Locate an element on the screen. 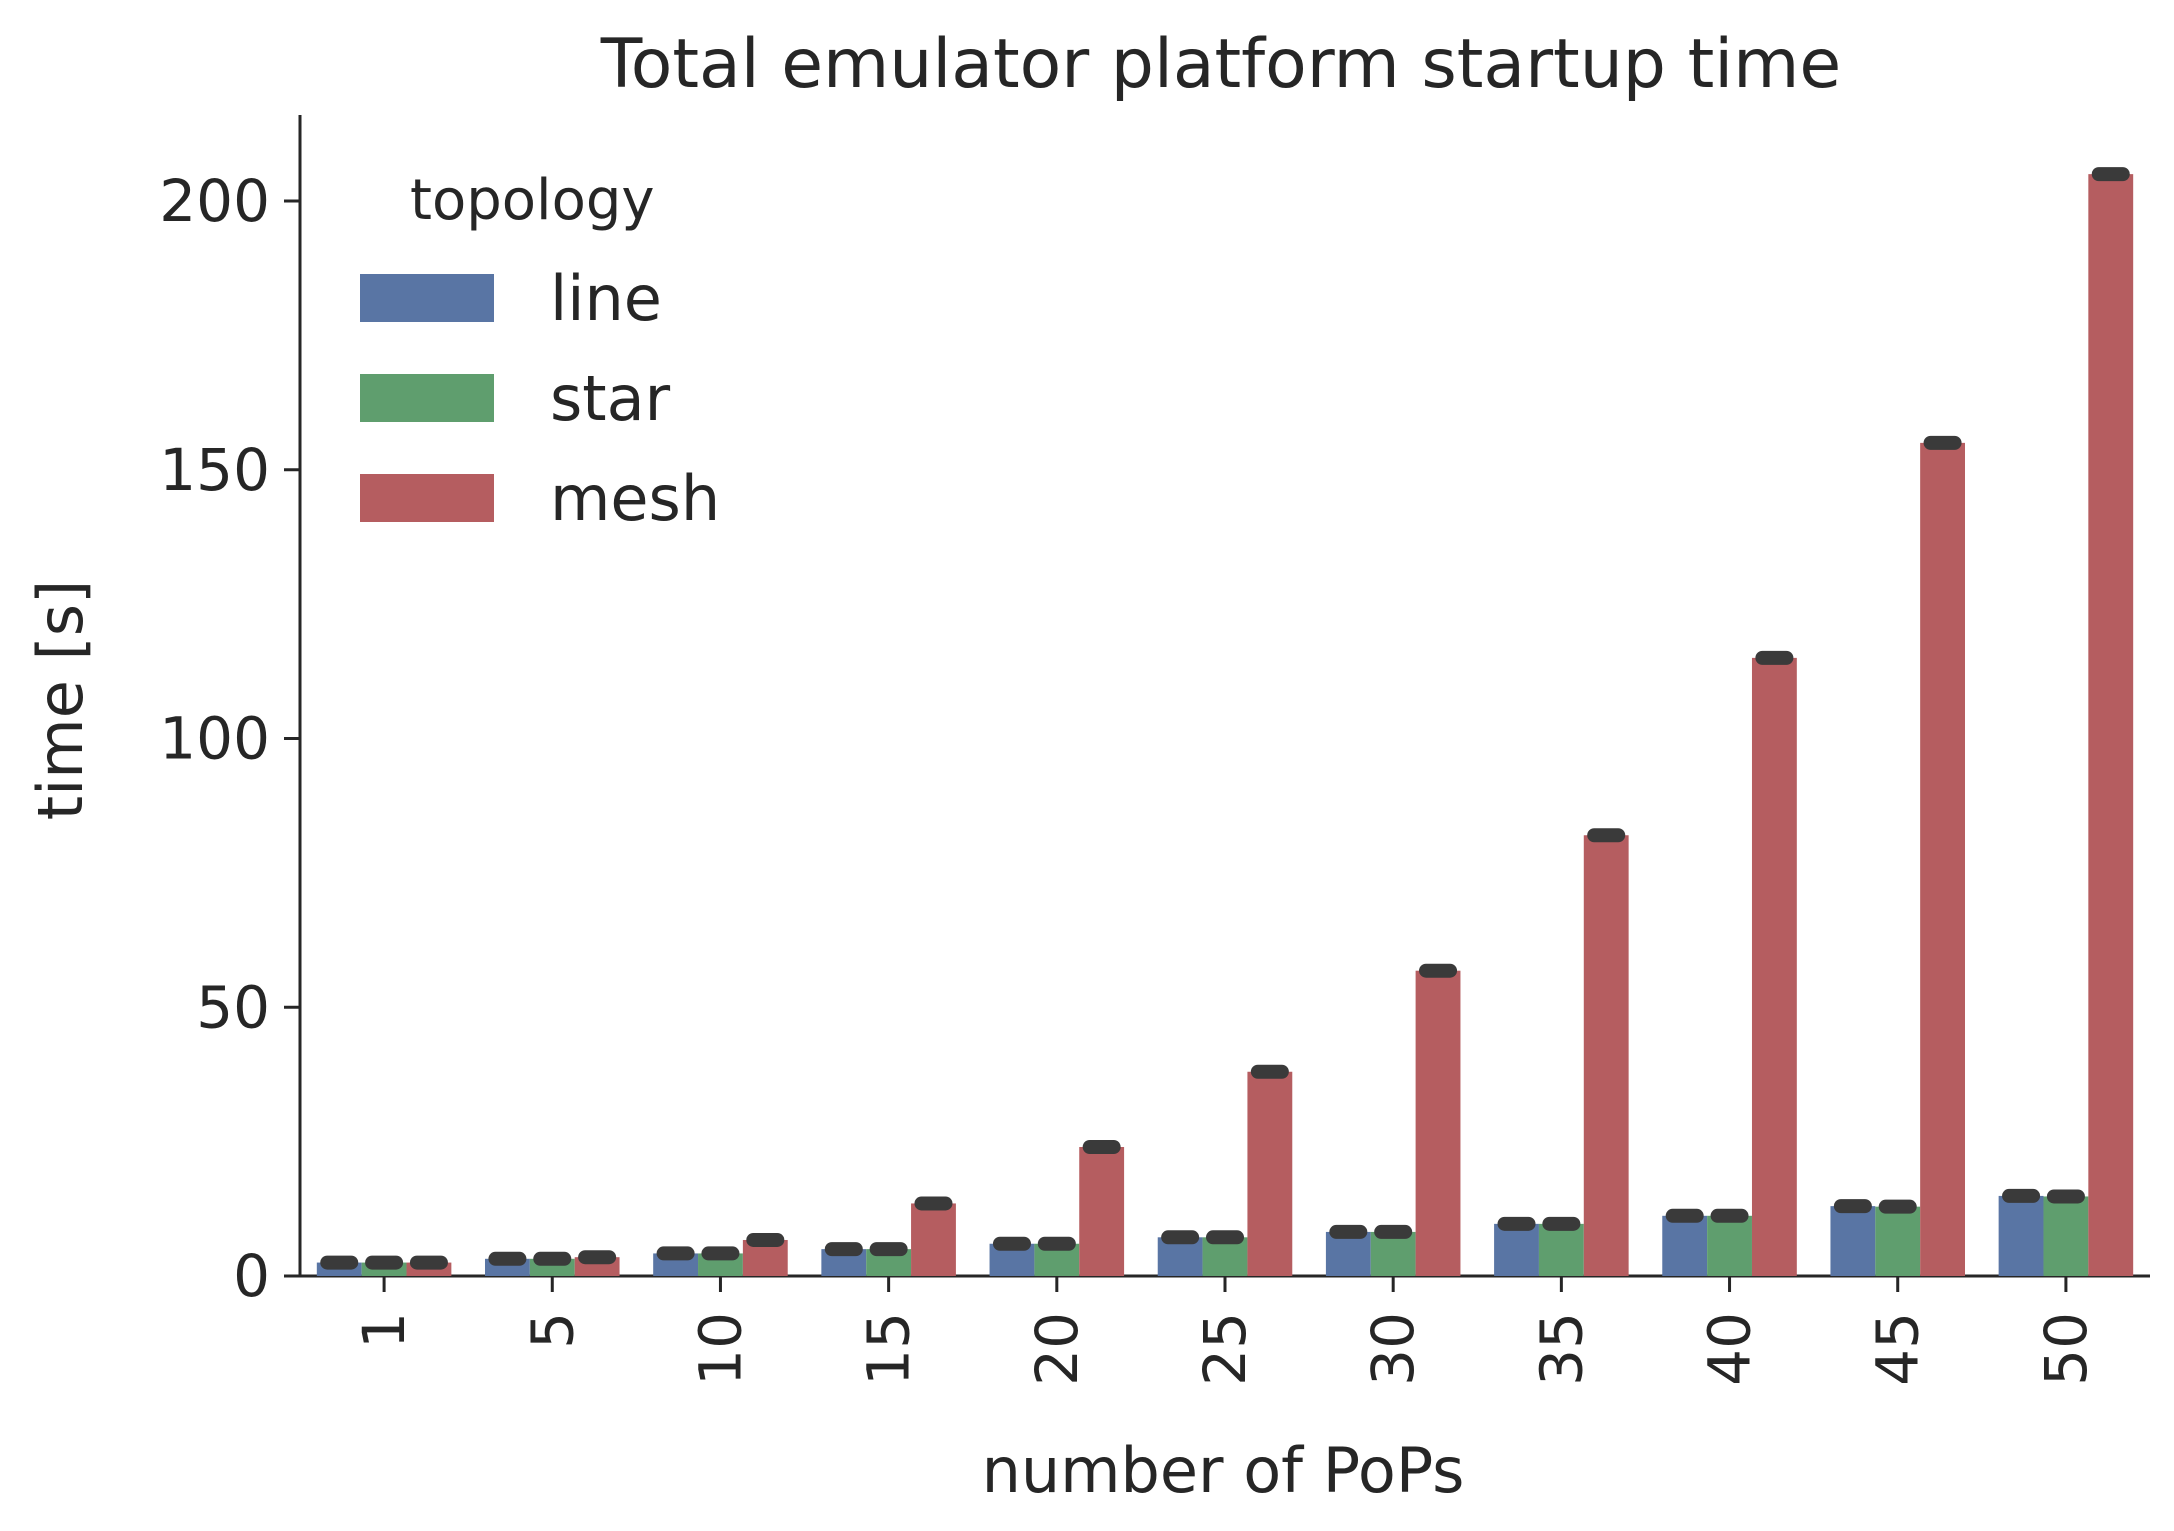 The height and width of the screenshot is (1531, 2174). legend-title: topology is located at coordinates (532, 200).